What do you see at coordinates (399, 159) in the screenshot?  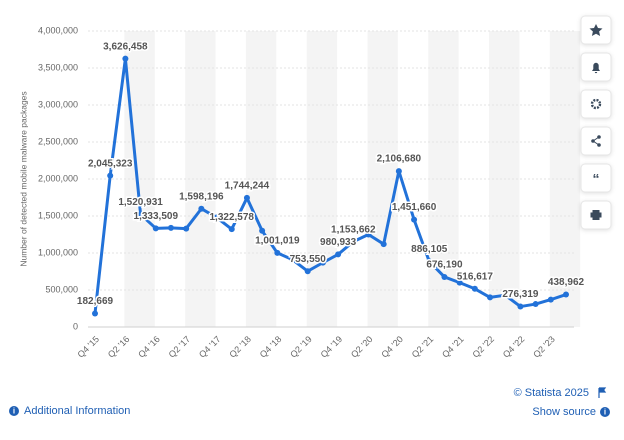 I see `value-label: 2,106,680` at bounding box center [399, 159].